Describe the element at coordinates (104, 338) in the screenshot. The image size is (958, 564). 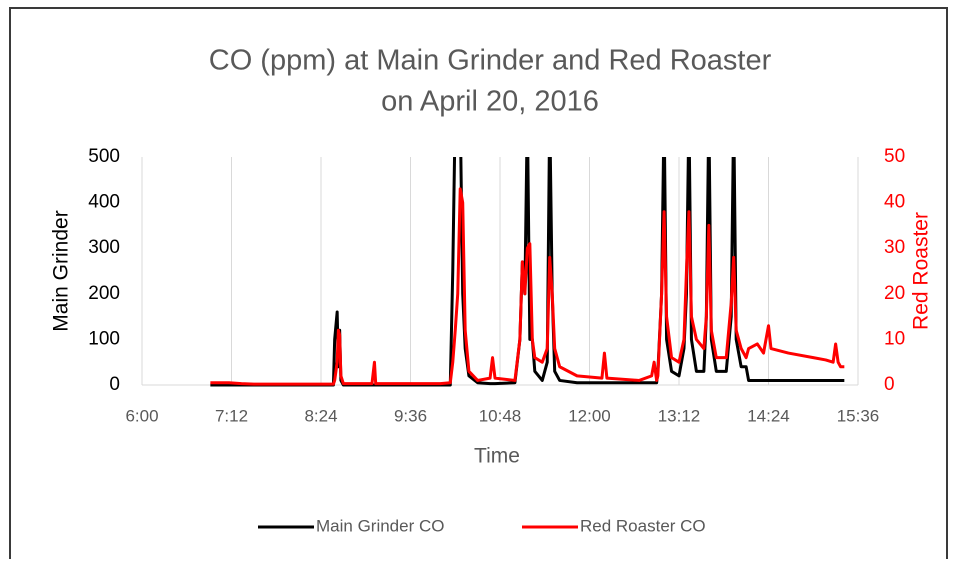
I see `y-tick-label: 100` at that location.